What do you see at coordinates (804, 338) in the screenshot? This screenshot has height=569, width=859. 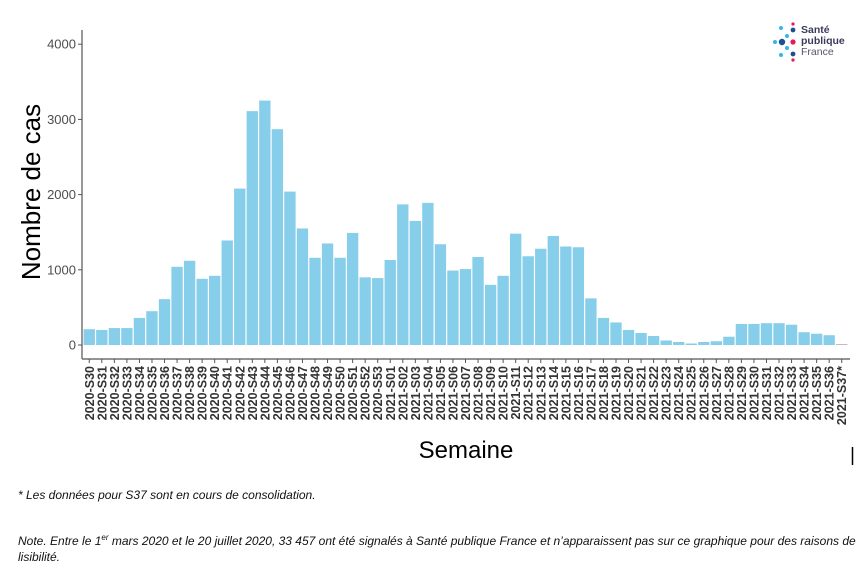 I see `bar-2021-S34` at bounding box center [804, 338].